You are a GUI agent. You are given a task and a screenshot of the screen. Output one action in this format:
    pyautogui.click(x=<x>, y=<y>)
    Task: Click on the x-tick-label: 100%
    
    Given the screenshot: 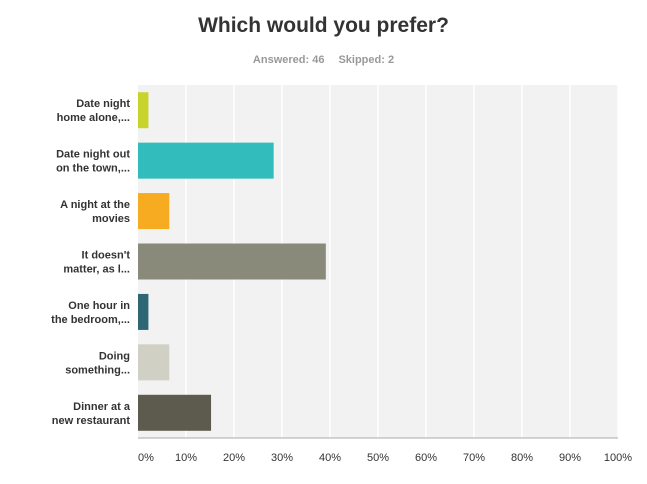 What is the action you would take?
    pyautogui.click(x=618, y=458)
    